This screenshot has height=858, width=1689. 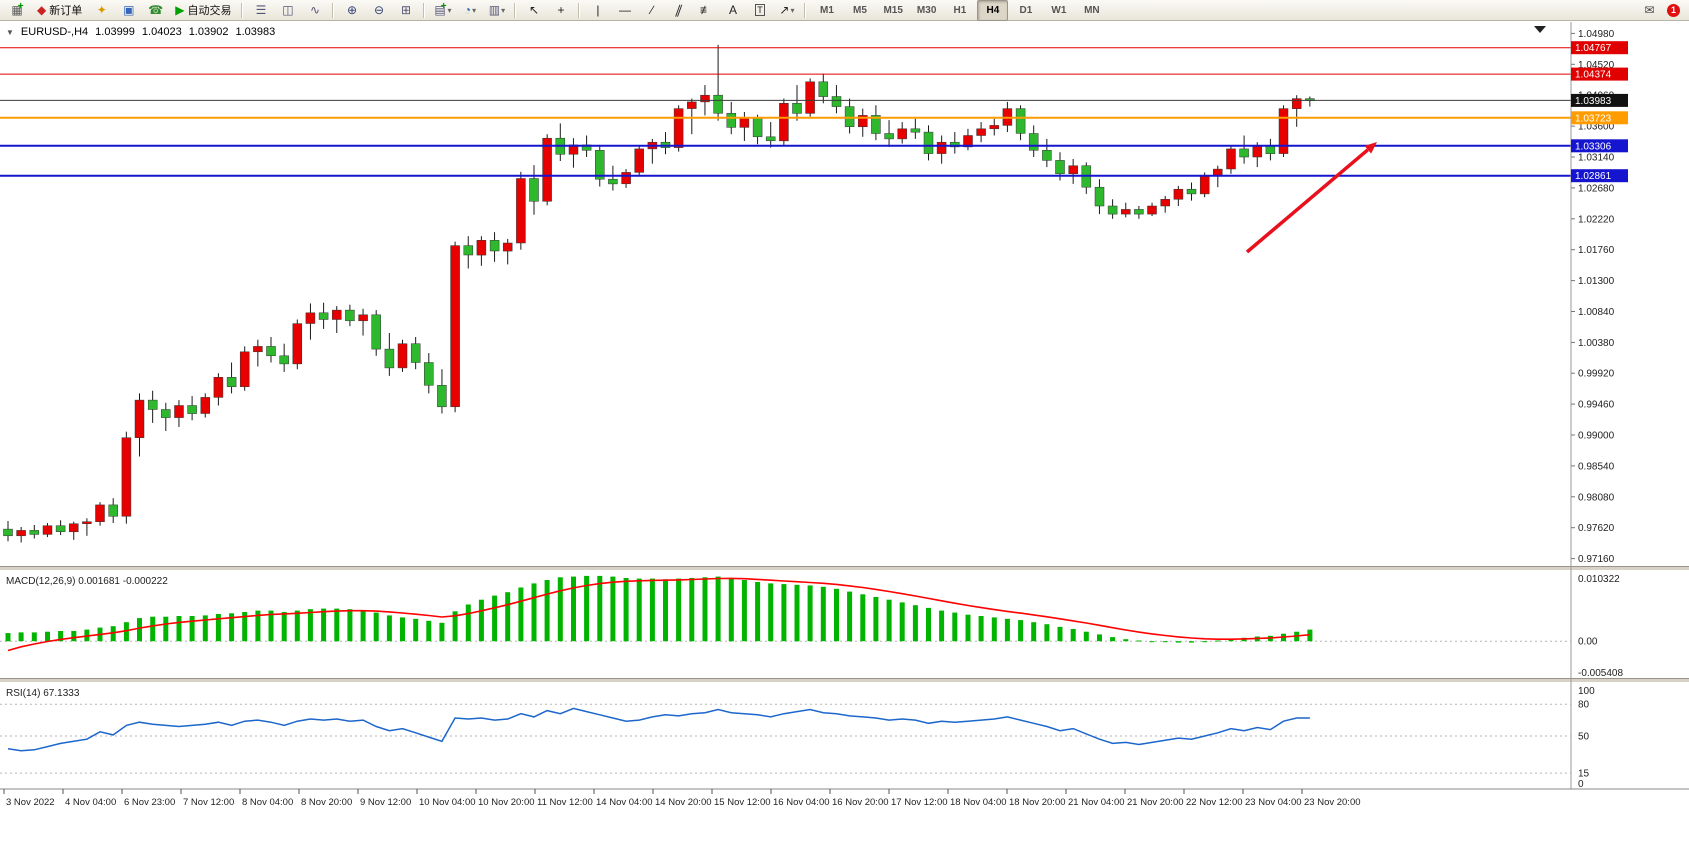 I want to click on price-tag: 1.02861, so click(x=1599, y=176).